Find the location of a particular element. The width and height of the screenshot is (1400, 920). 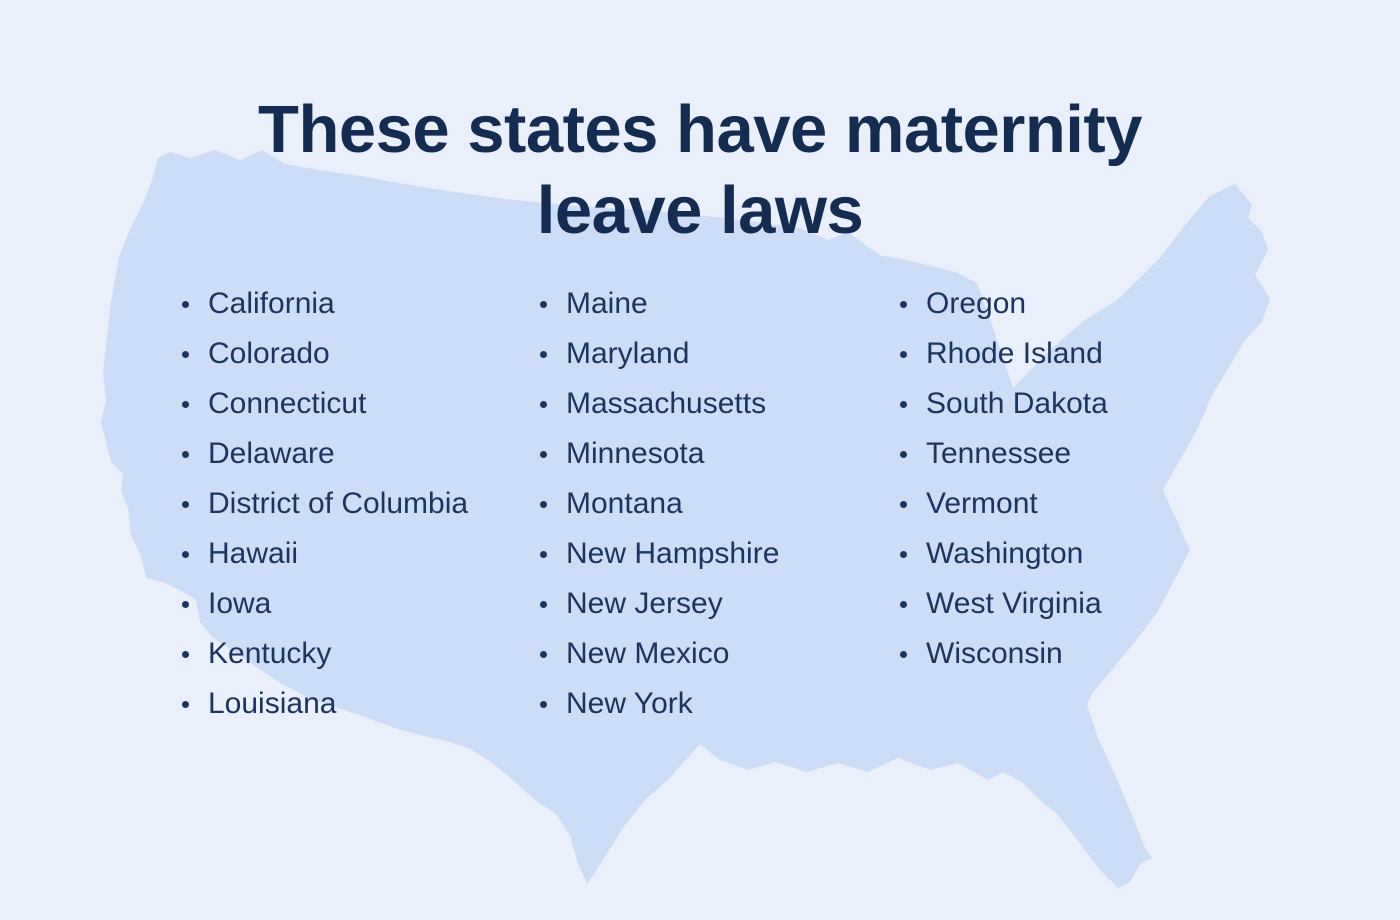

state-name-label: Maine is located at coordinates (607, 303).